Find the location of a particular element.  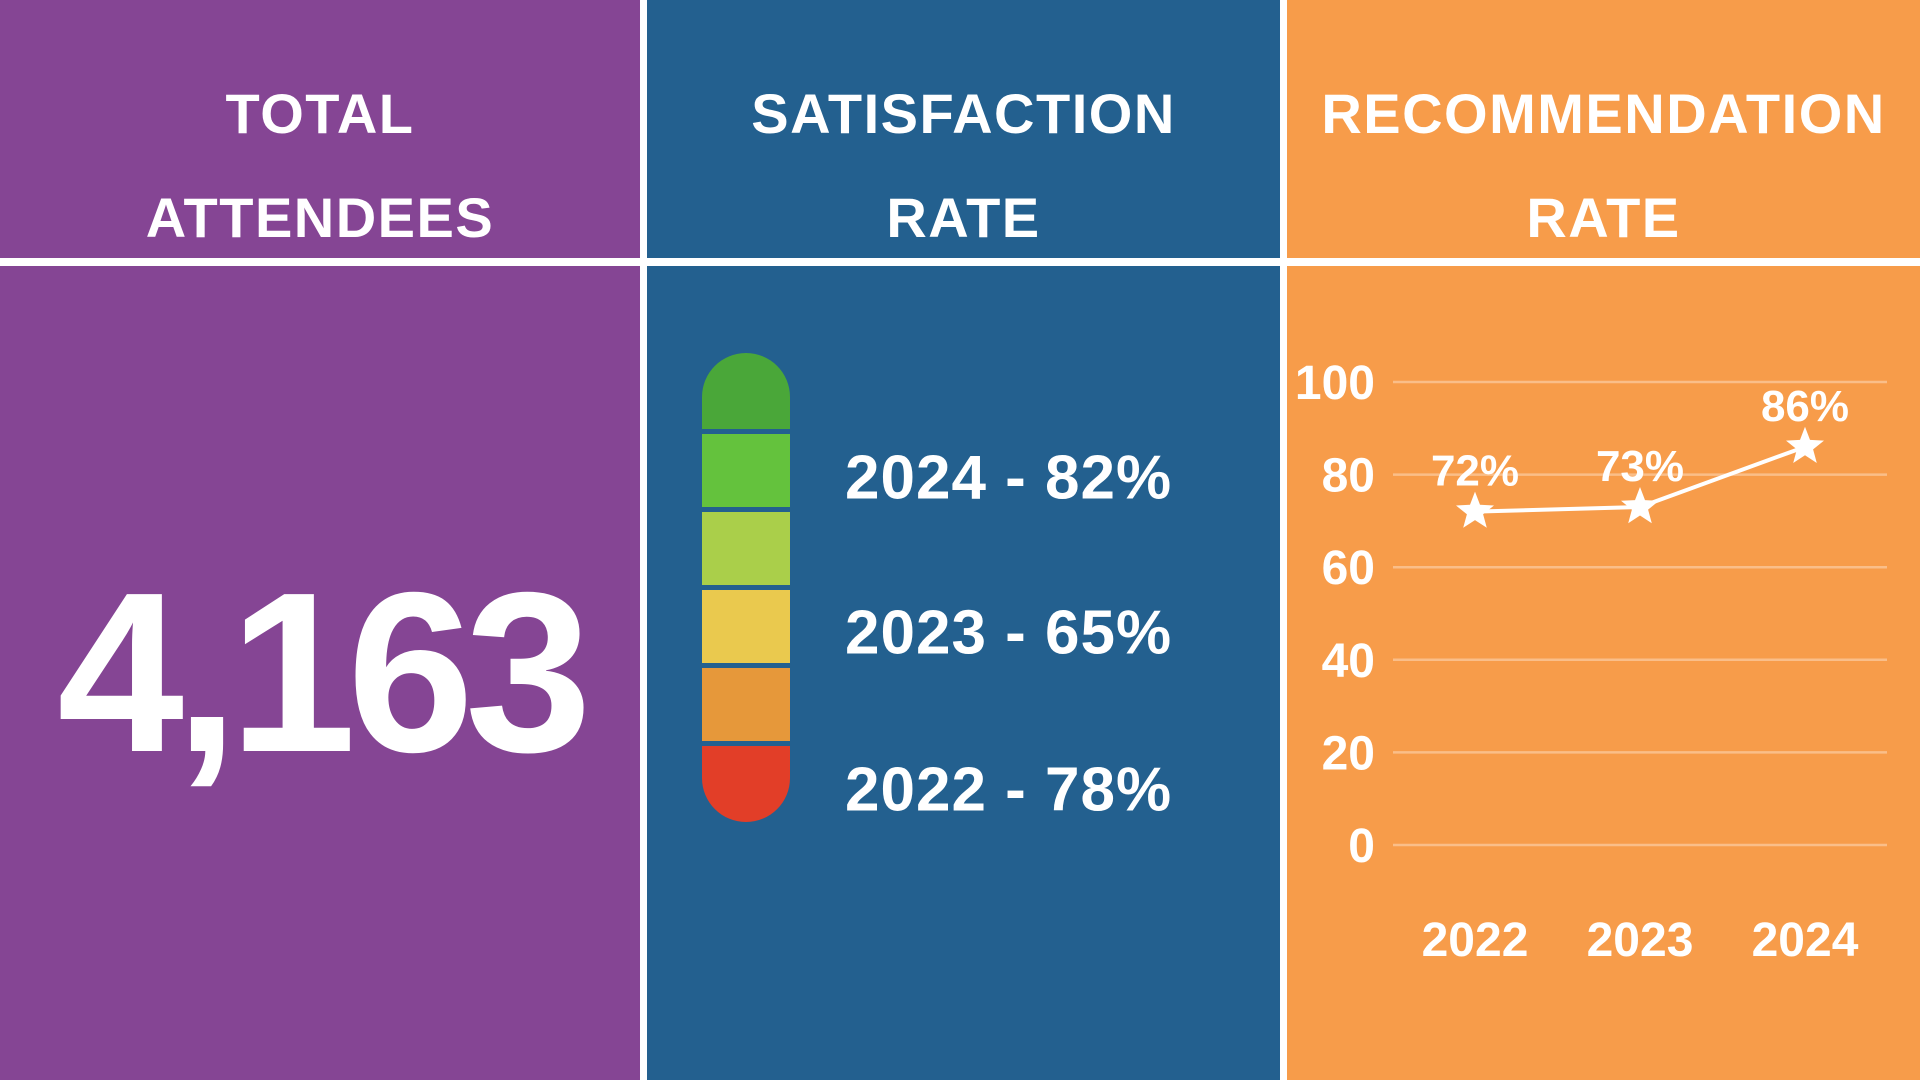

attendees-value: 4,163 is located at coordinates (324, 673).